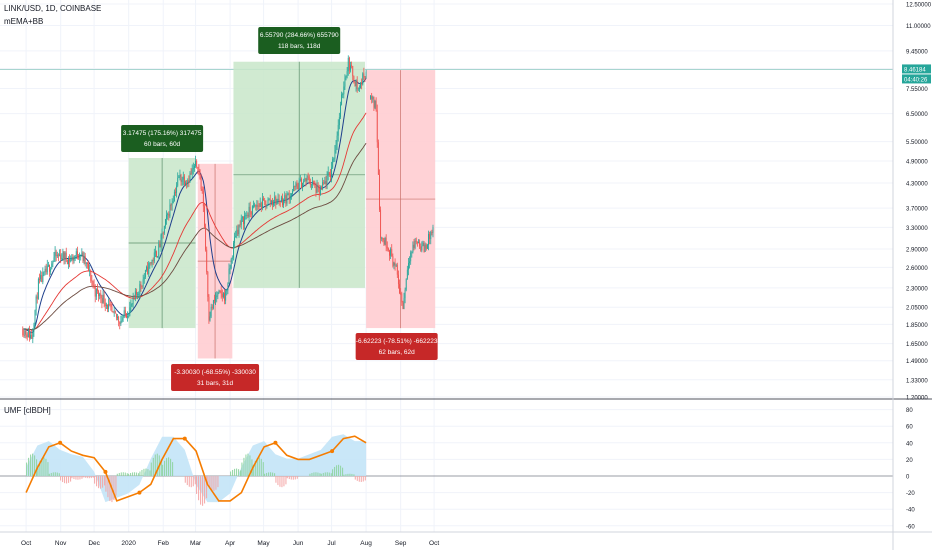 The image size is (932, 555). I want to click on last-price-badge, so click(916, 69).